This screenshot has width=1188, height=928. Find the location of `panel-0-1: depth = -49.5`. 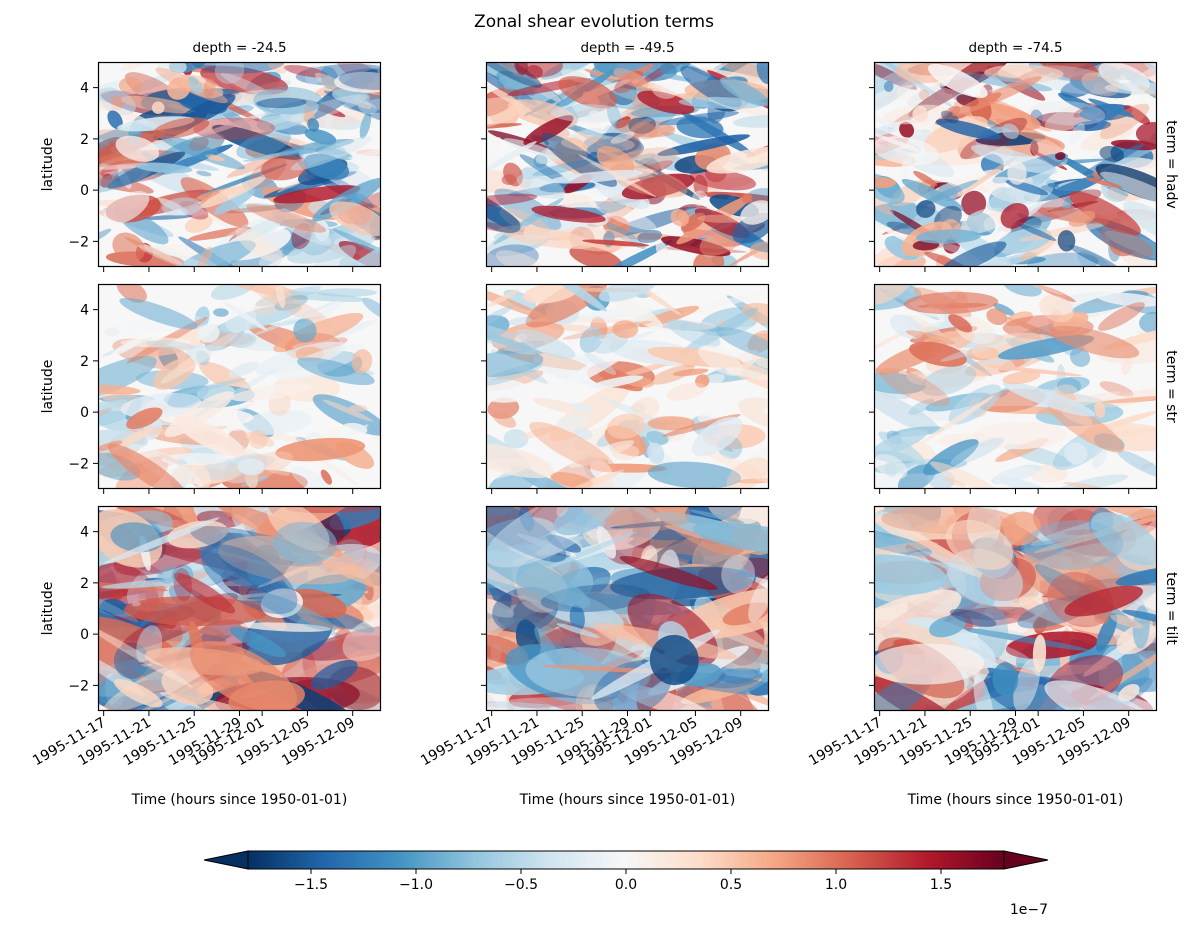

panel-0-1: depth = -49.5 is located at coordinates (625, 156).